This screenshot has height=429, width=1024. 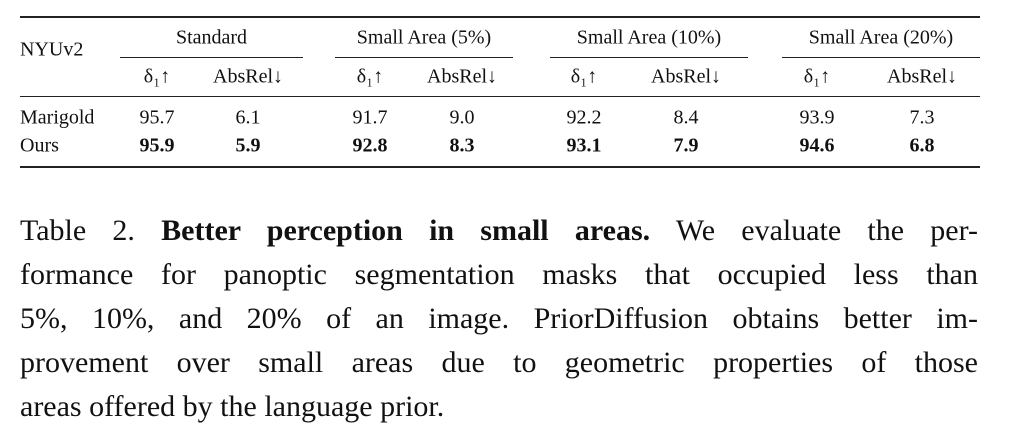 What do you see at coordinates (817, 117) in the screenshot?
I see `cell: 93.9` at bounding box center [817, 117].